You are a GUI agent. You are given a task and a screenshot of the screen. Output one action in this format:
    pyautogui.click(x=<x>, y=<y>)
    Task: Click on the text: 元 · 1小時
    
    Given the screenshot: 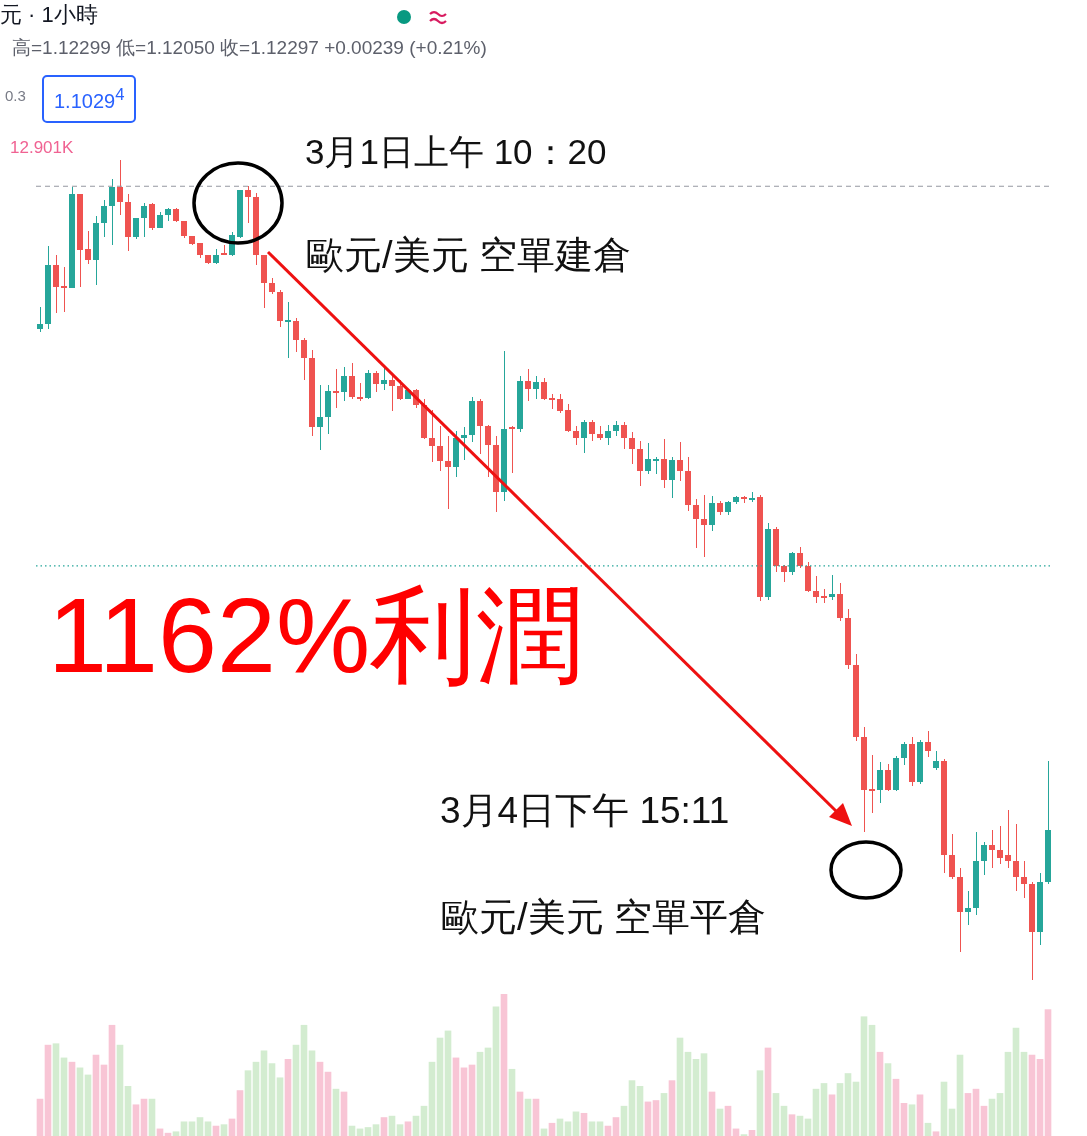 What is the action you would take?
    pyautogui.click(x=49, y=15)
    